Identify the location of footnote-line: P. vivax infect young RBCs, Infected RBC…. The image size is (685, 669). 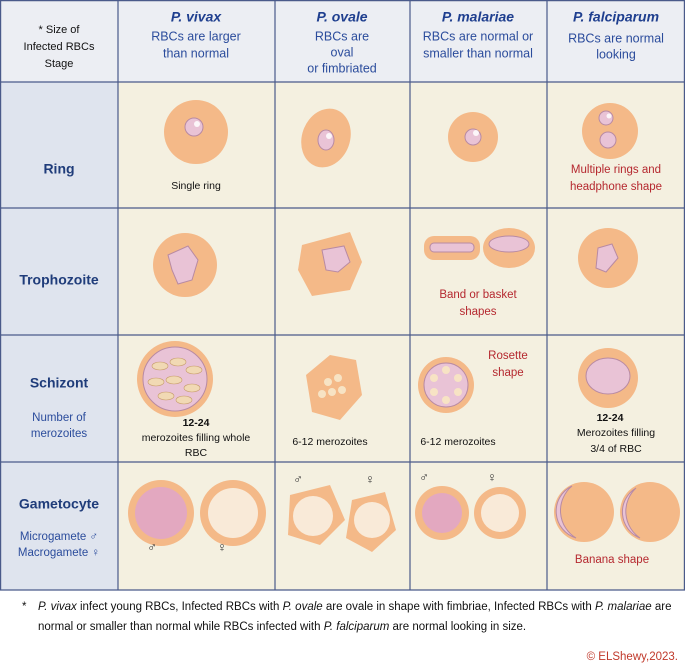
(354, 607).